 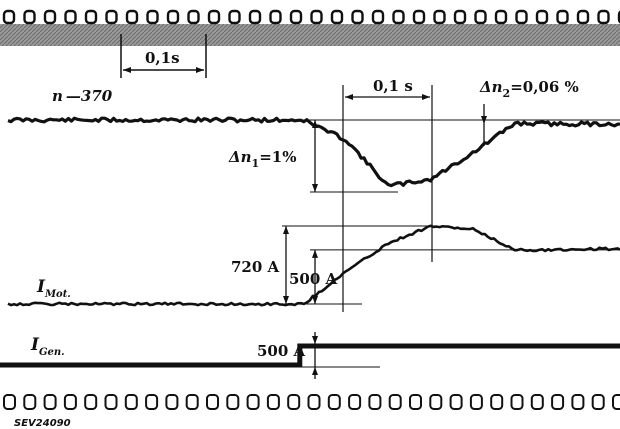 What do you see at coordinates (262, 159) in the screenshot?
I see `delta-n1-label: Δn1=1%` at bounding box center [262, 159].